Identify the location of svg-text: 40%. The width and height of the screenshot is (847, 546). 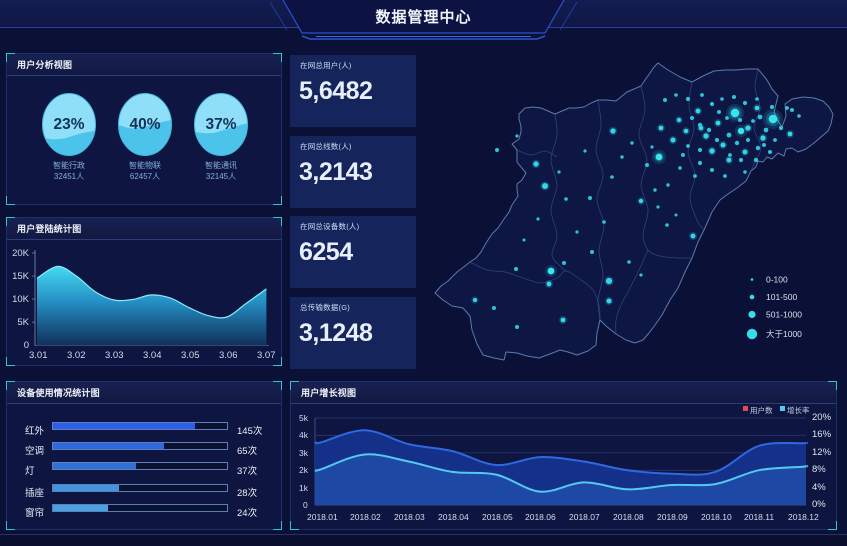
(144, 124).